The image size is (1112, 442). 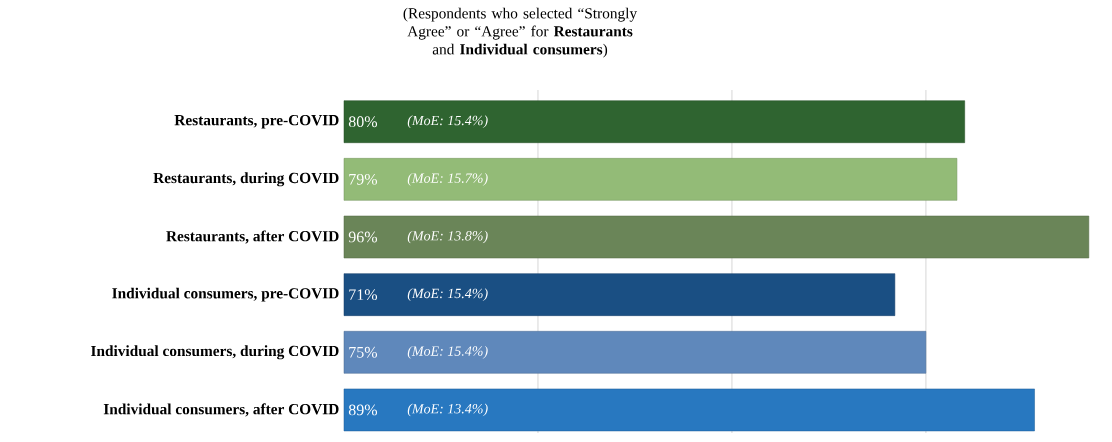 I want to click on annotation: (MoE: 15.7%), so click(x=447, y=179).